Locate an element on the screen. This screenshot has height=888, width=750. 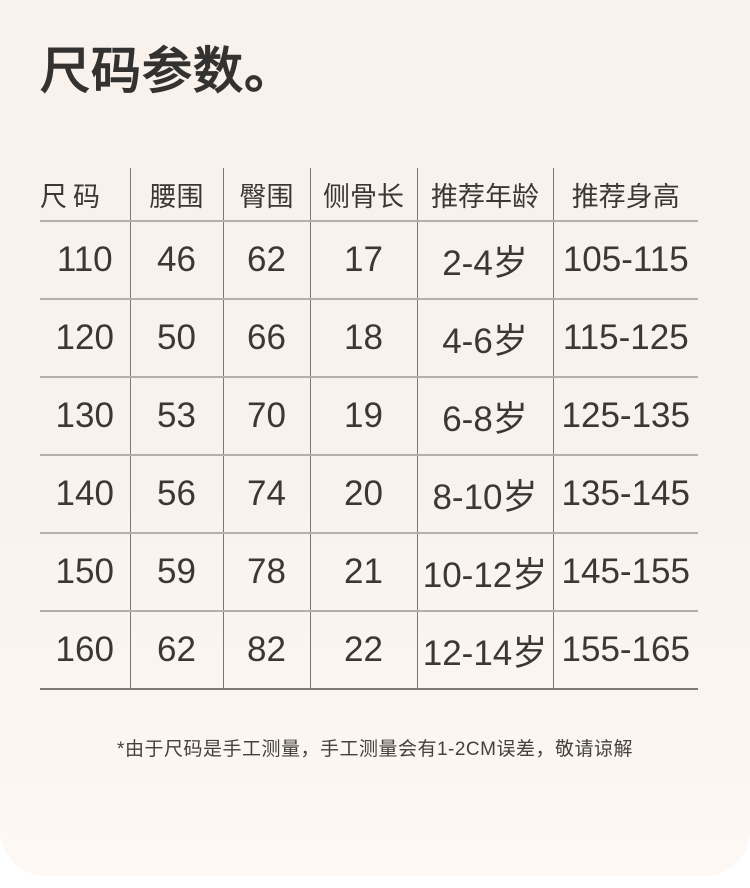
cell-size: 140 is located at coordinates (85, 494).